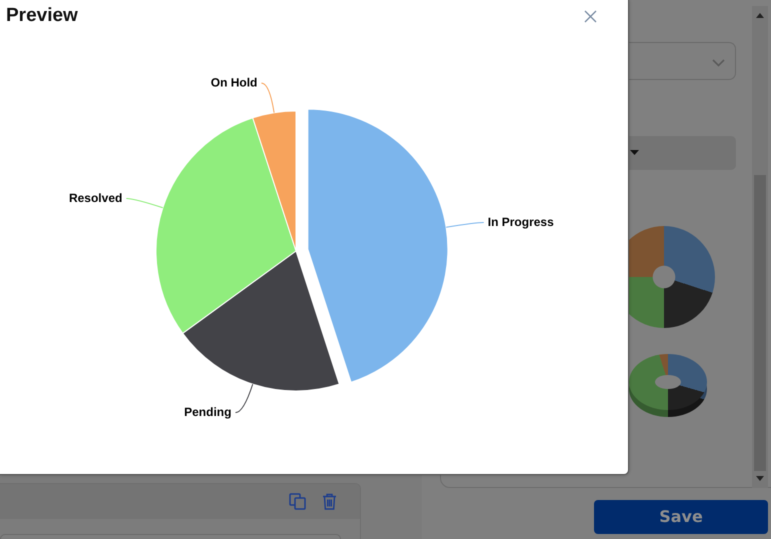 The height and width of the screenshot is (539, 771). What do you see at coordinates (234, 82) in the screenshot?
I see `slice-label: On Hold` at bounding box center [234, 82].